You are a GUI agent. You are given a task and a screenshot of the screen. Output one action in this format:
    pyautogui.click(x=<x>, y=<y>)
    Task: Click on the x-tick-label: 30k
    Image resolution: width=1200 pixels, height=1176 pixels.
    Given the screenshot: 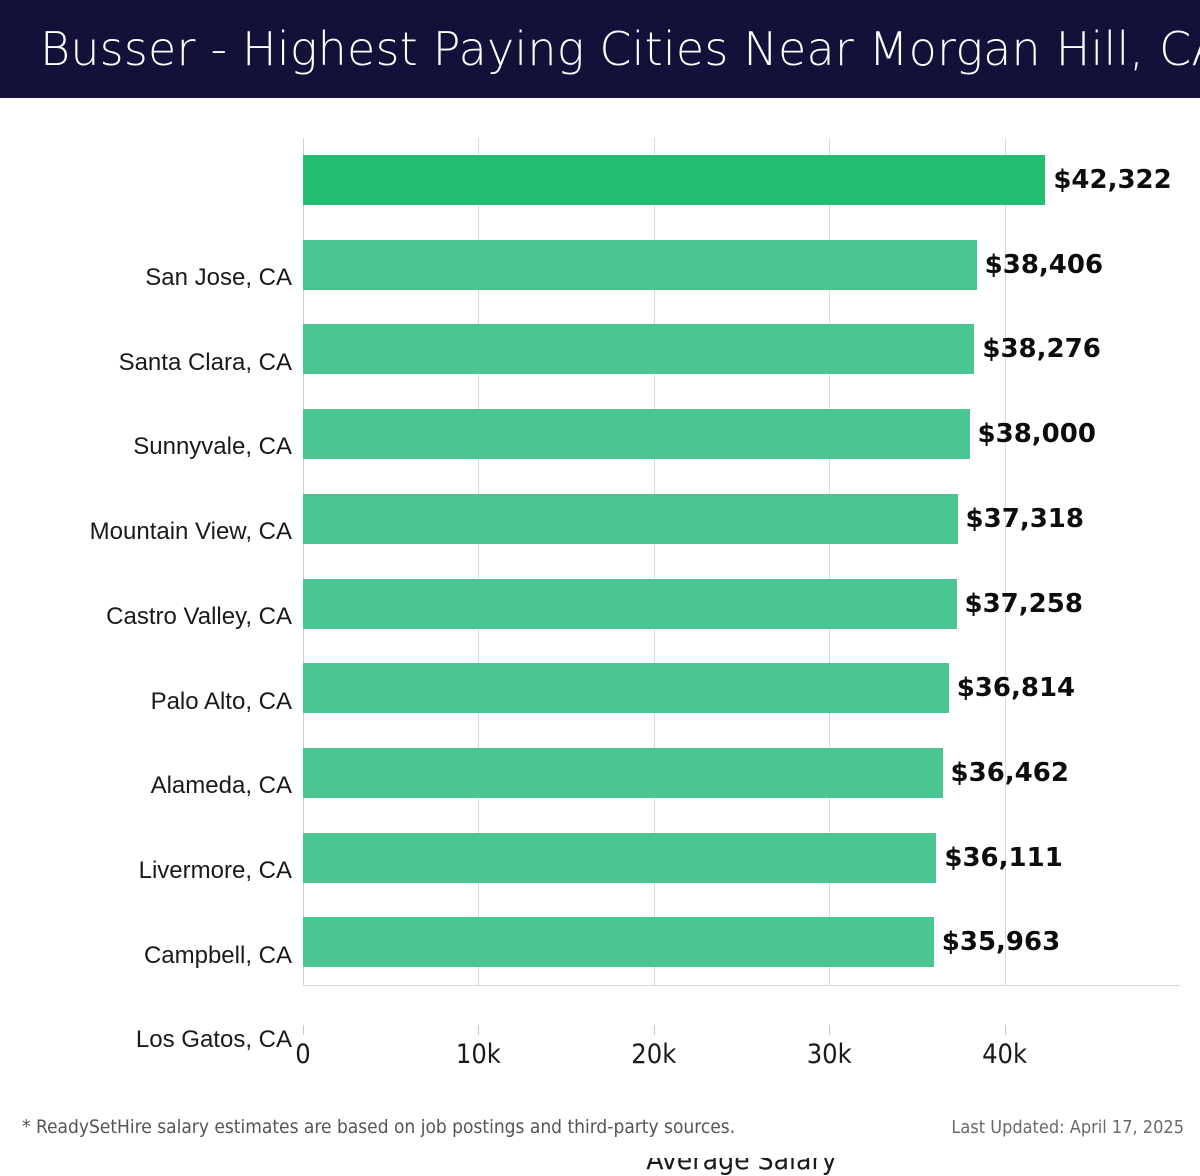 What is the action you would take?
    pyautogui.click(x=829, y=1054)
    